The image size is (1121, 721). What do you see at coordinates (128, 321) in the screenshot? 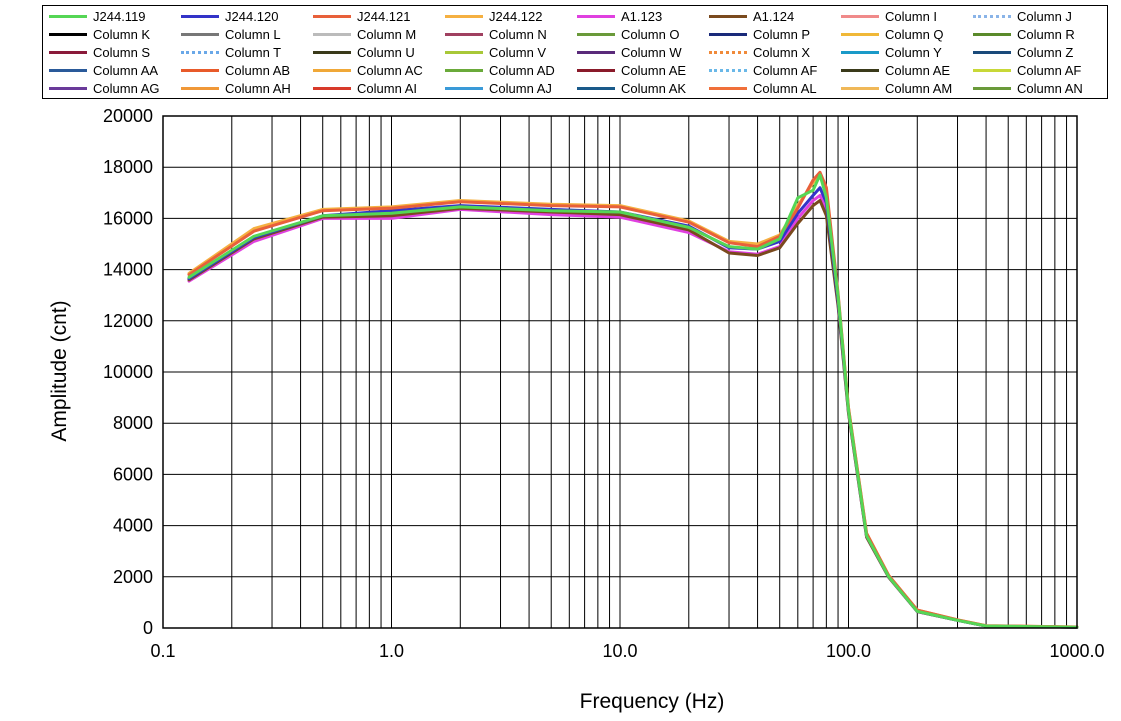
I see `y-tick-label: 12000` at bounding box center [128, 321].